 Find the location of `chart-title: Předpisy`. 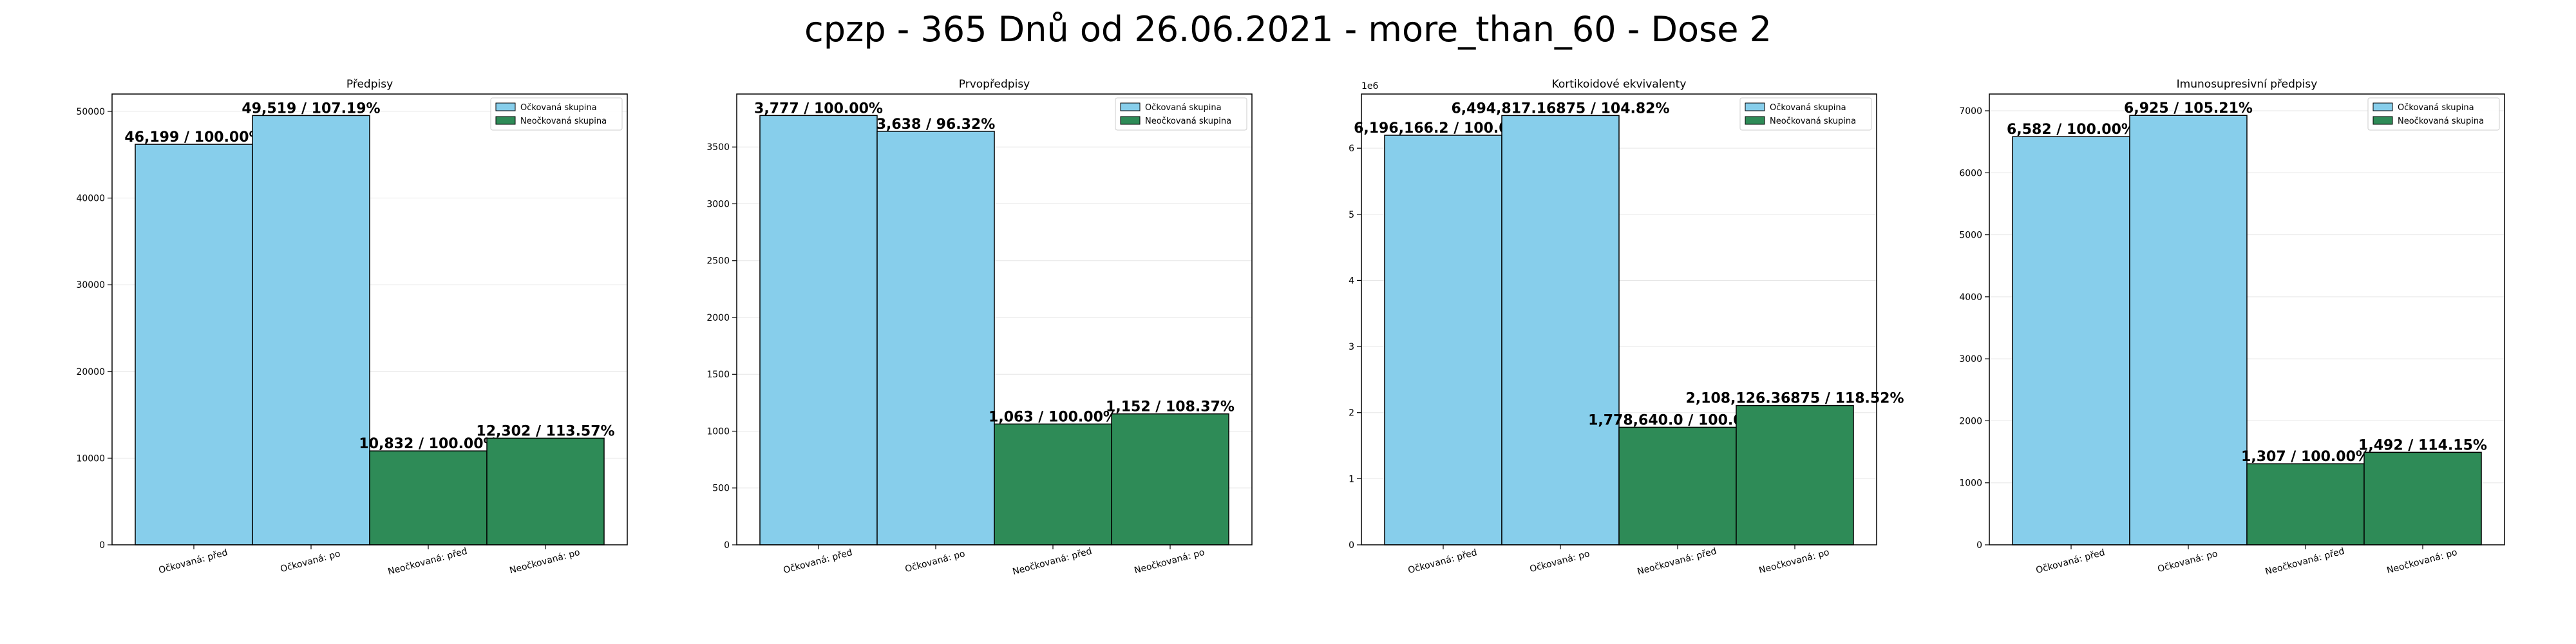

chart-title: Předpisy is located at coordinates (369, 84).